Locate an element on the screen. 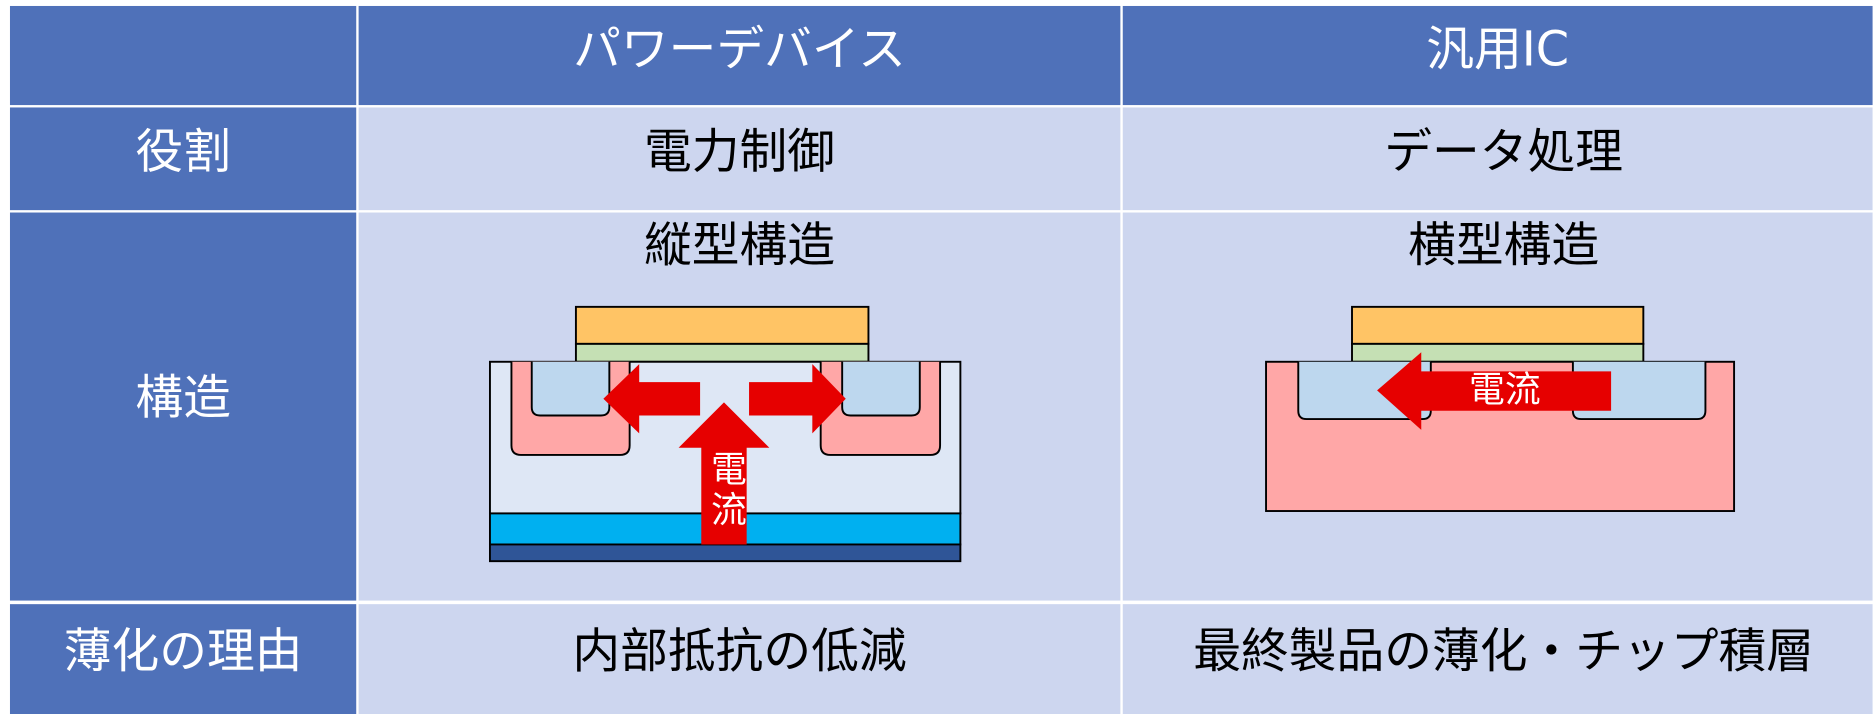 The width and height of the screenshot is (1873, 714). drain is located at coordinates (725, 553).